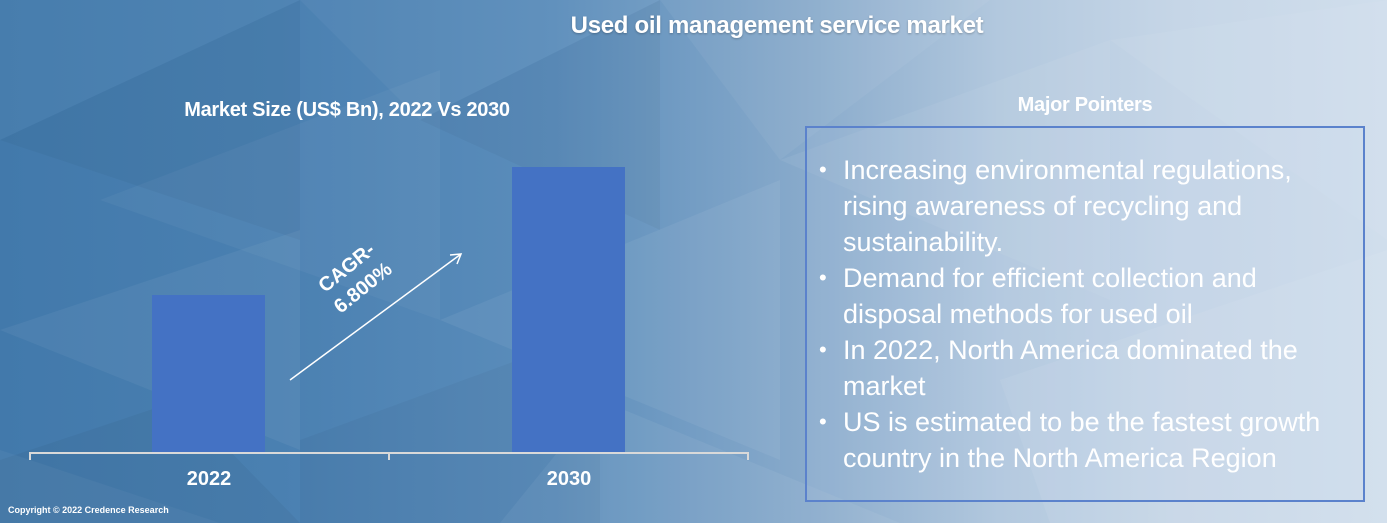 This screenshot has height=523, width=1387. What do you see at coordinates (376, 317) in the screenshot?
I see `growth-arrow-icon` at bounding box center [376, 317].